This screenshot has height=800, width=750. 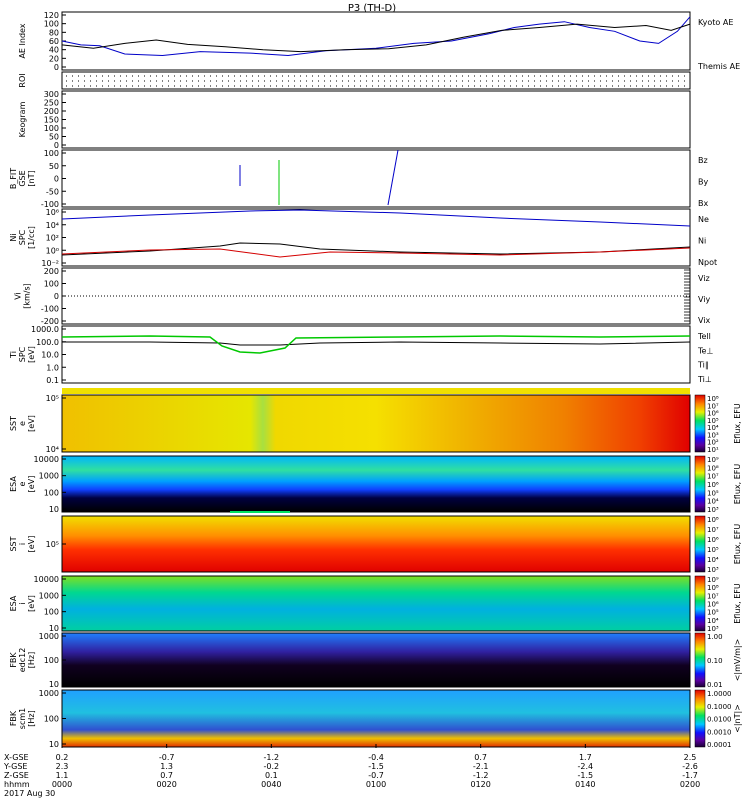 I want to click on ytick-label-fbk_b: 1000, so click(x=49, y=693).